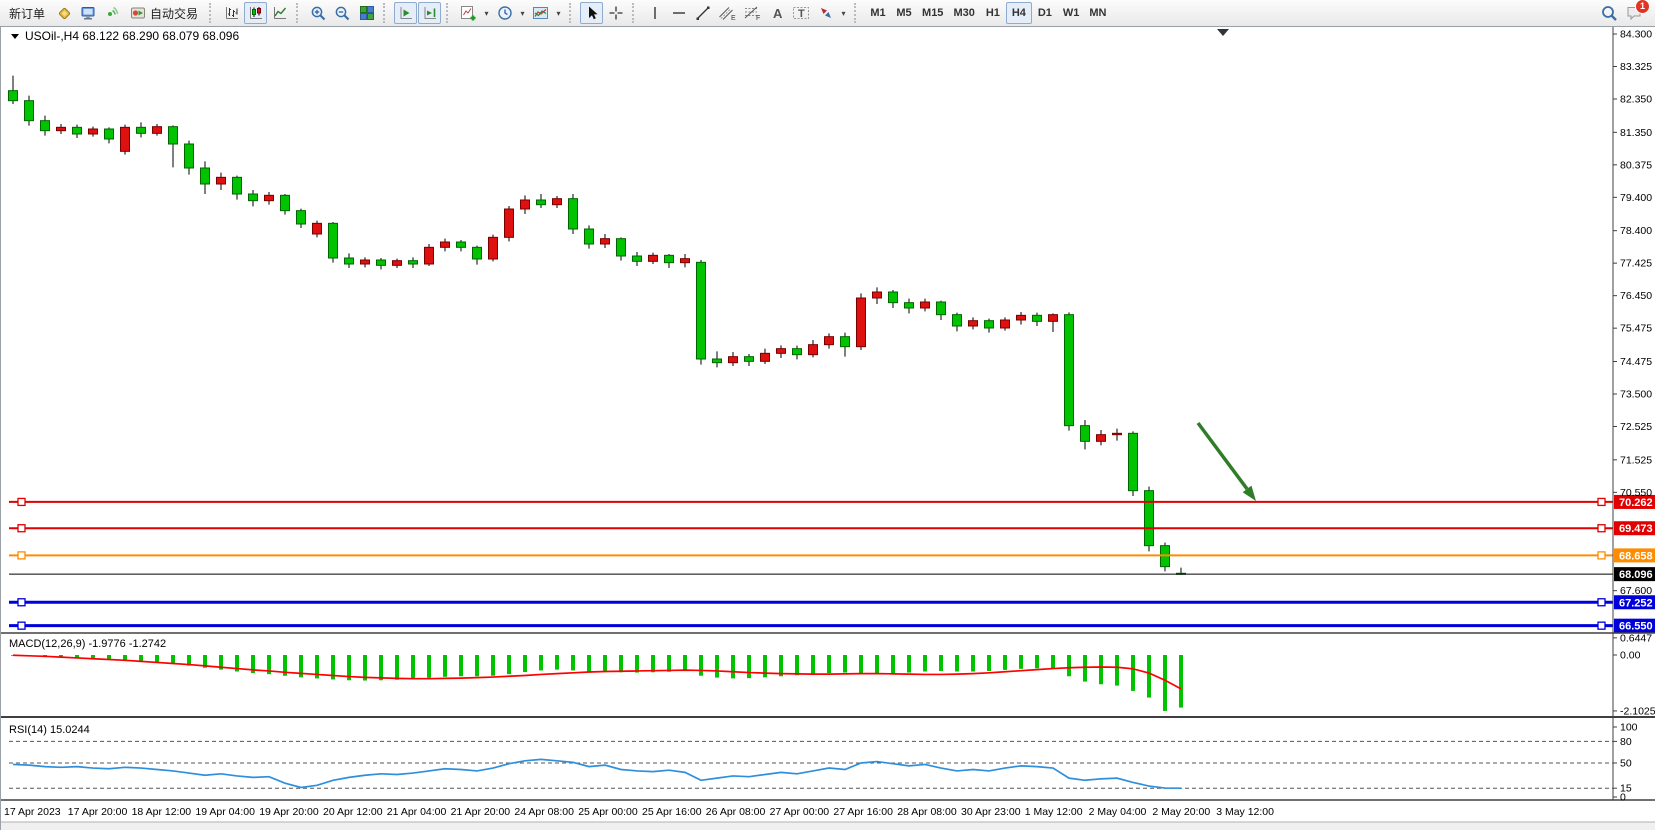  Describe the element at coordinates (843, 13) in the screenshot. I see `arrows-dropdown: ▾` at that location.